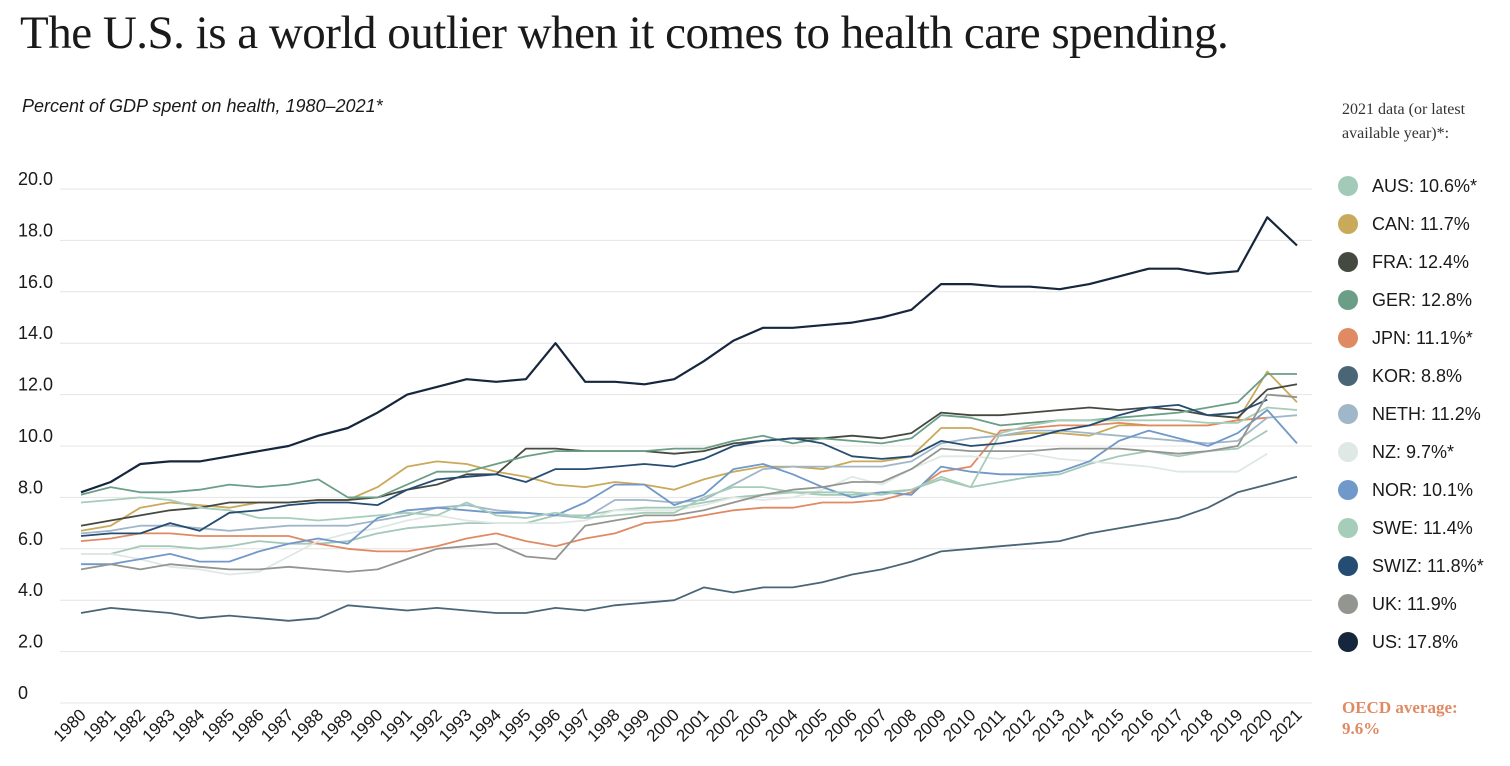 This screenshot has width=1510, height=766. What do you see at coordinates (900, 725) in the screenshot?
I see `x-tick-label: 2008` at bounding box center [900, 725].